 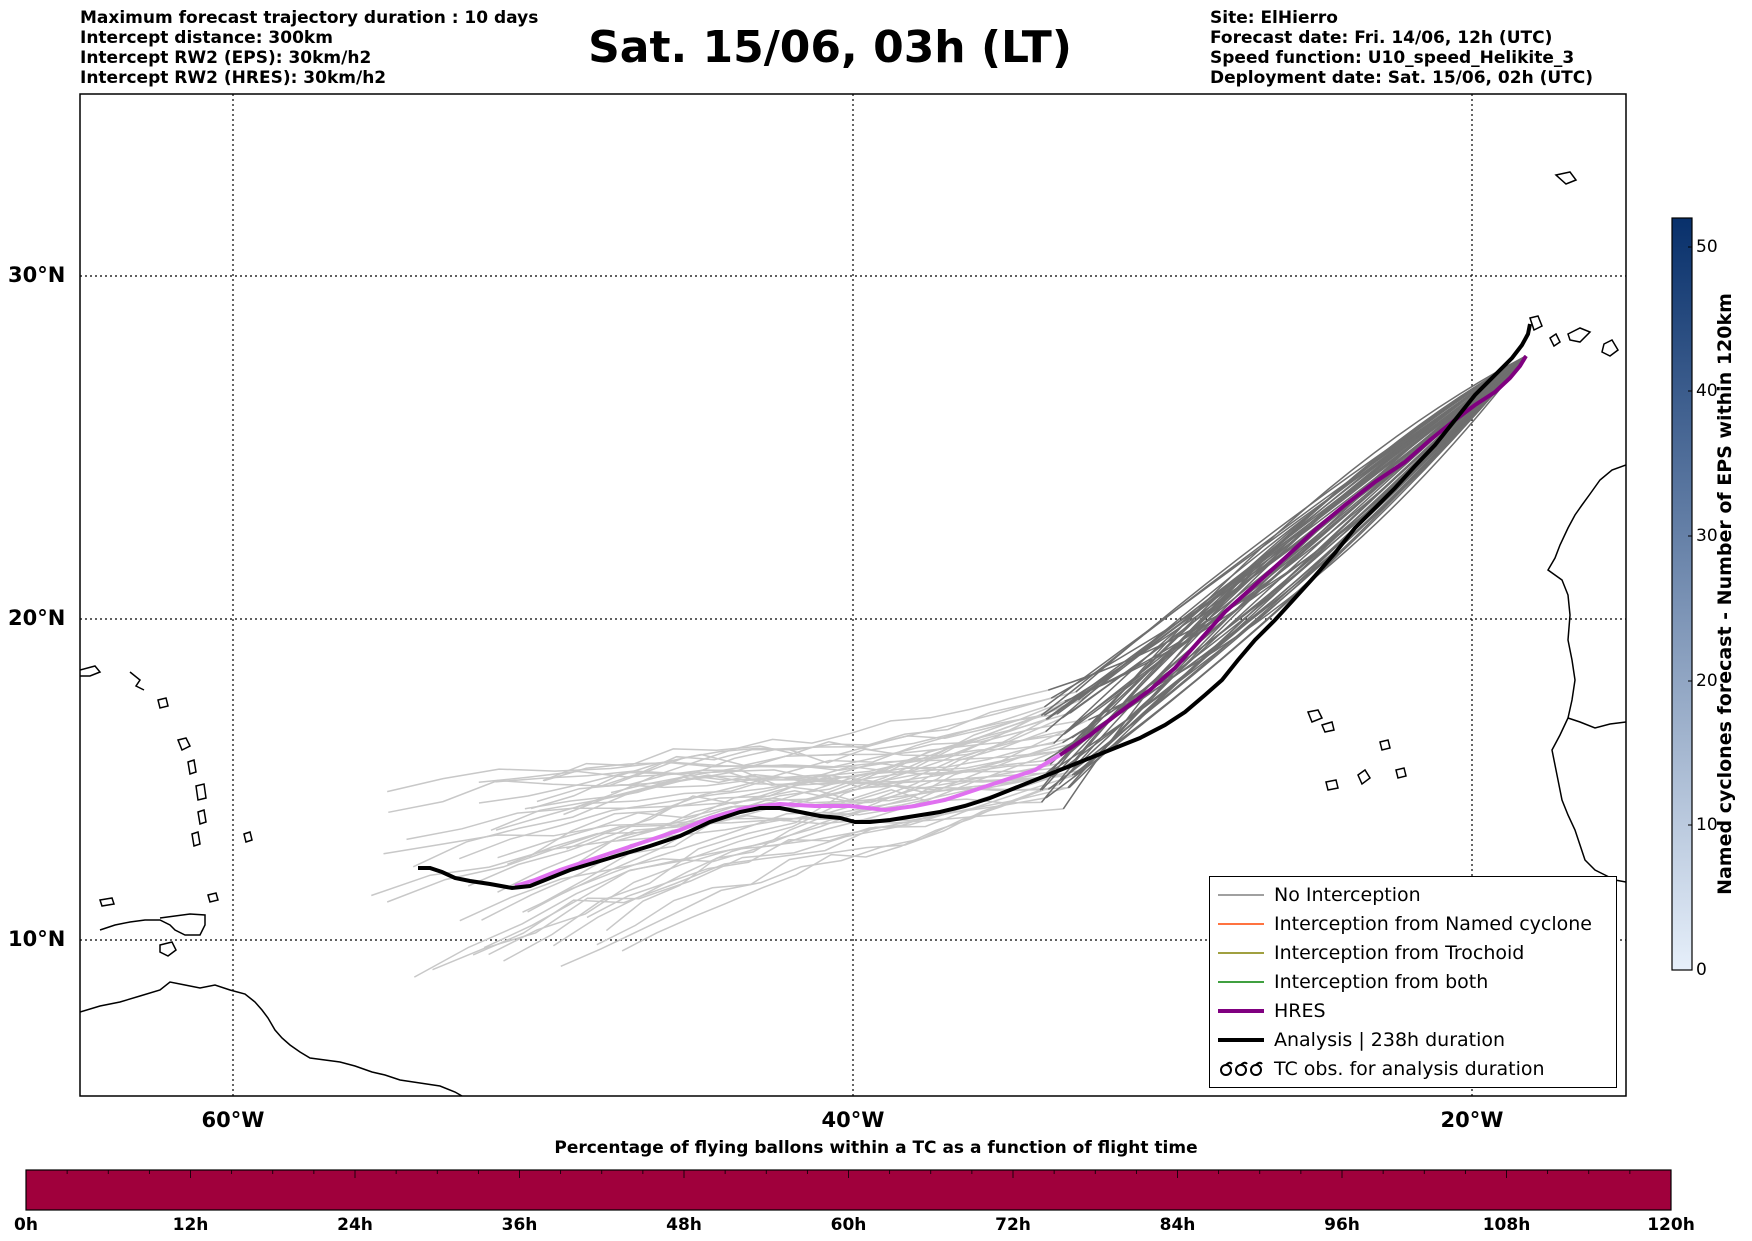 What do you see at coordinates (37, 618) in the screenshot?
I see `lat-label-20n: 20°N` at bounding box center [37, 618].